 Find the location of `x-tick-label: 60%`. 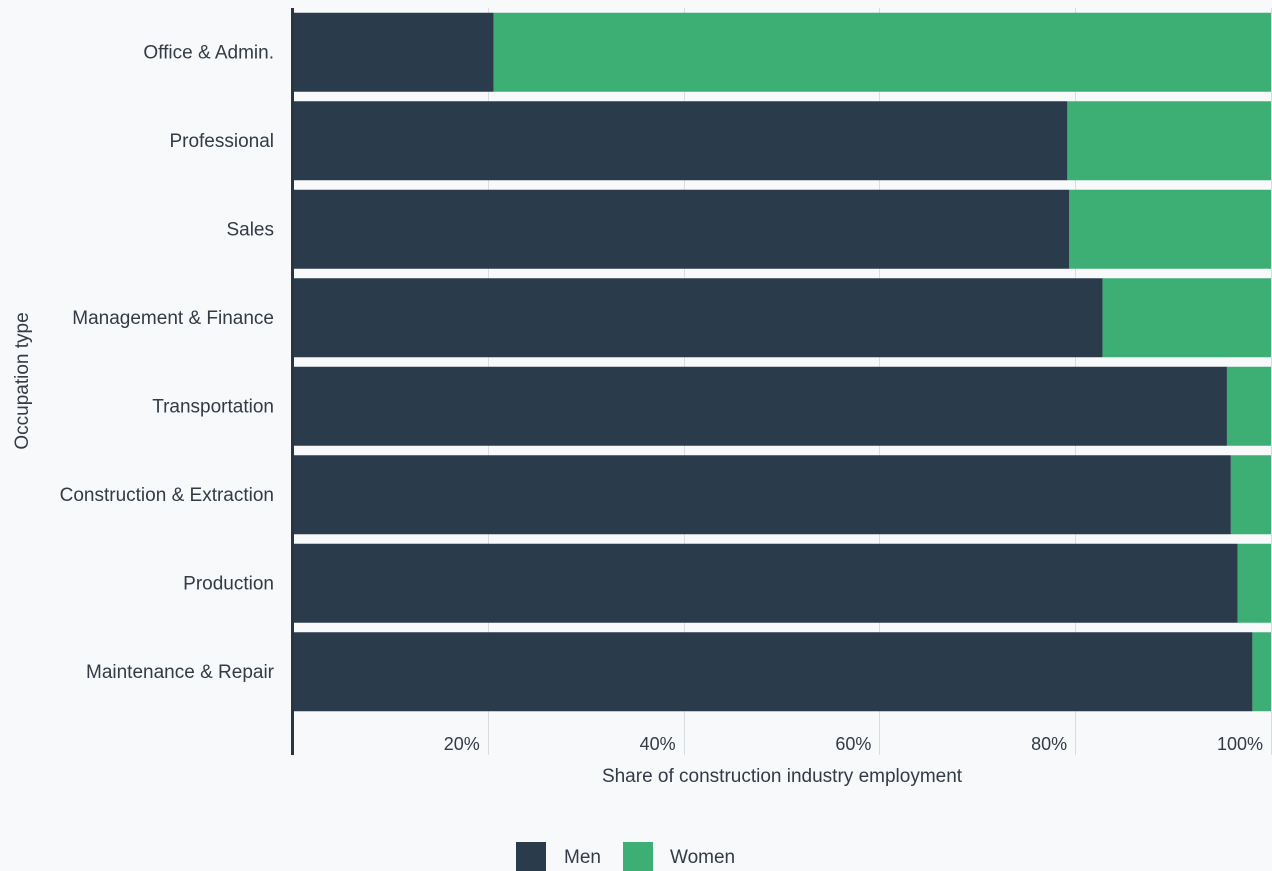

x-tick-label: 60% is located at coordinates (853, 744).